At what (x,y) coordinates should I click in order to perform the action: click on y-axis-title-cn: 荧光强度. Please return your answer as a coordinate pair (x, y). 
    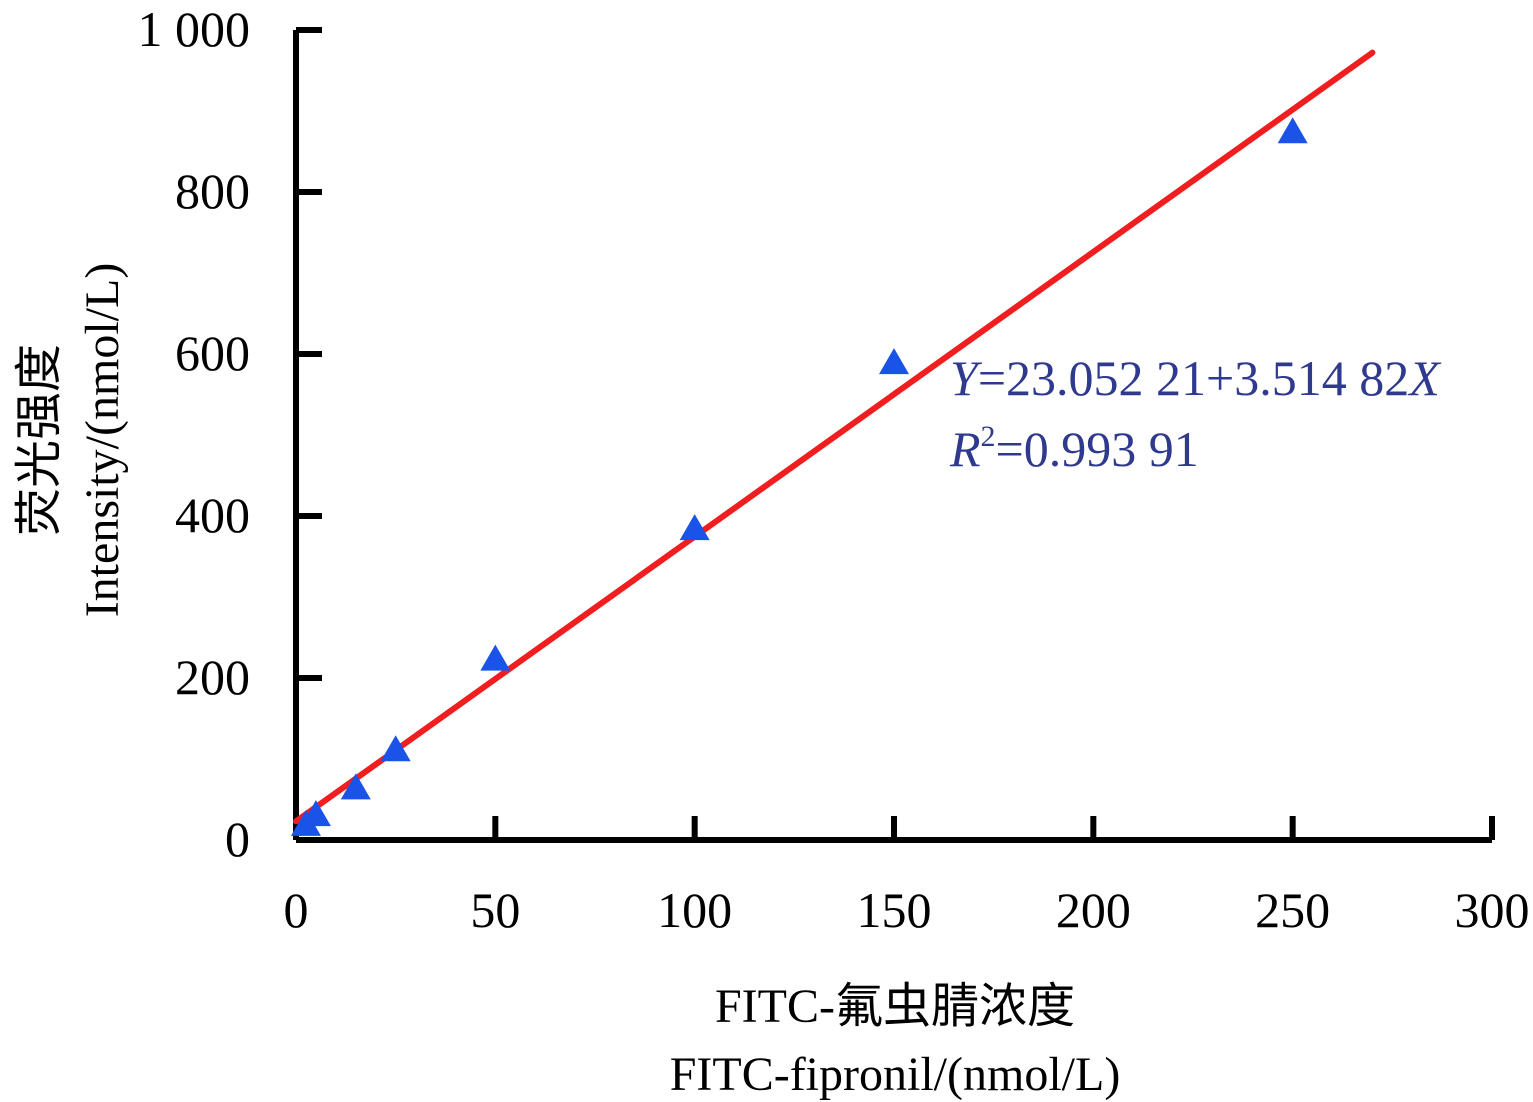
    Looking at the image, I should click on (39, 440).